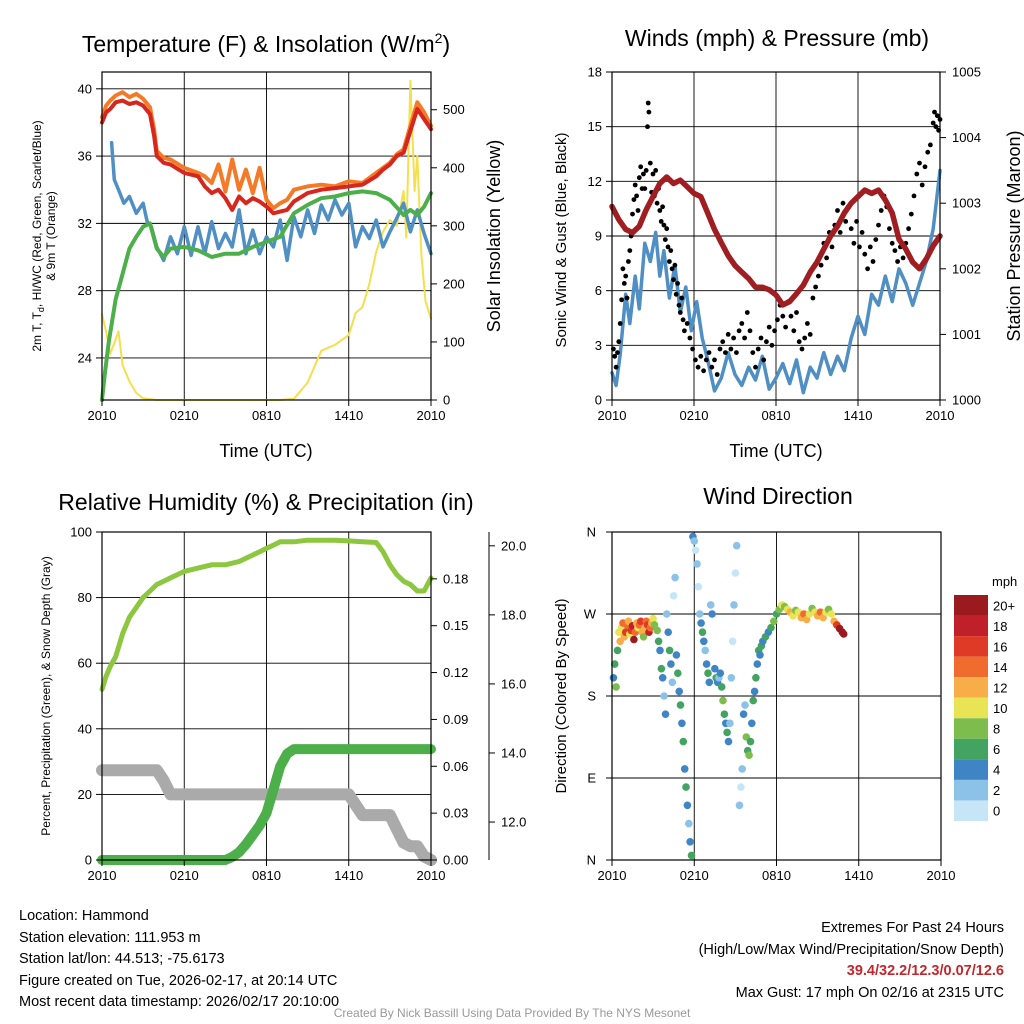 The width and height of the screenshot is (1024, 1024). What do you see at coordinates (598, 290) in the screenshot?
I see `y-tick-label: 6` at bounding box center [598, 290].